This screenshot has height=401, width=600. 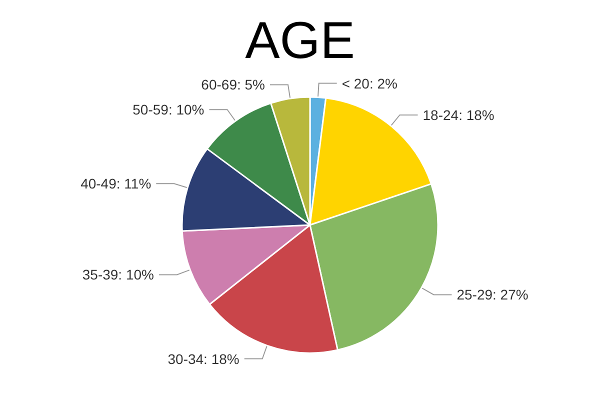 I want to click on slice-label: 18-24: 18%, so click(x=458, y=114).